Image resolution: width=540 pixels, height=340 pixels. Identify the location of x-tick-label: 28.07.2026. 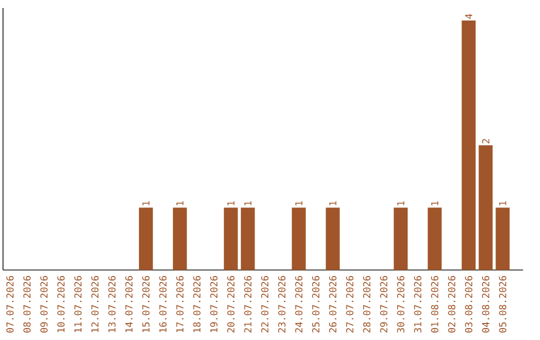
(366, 304).